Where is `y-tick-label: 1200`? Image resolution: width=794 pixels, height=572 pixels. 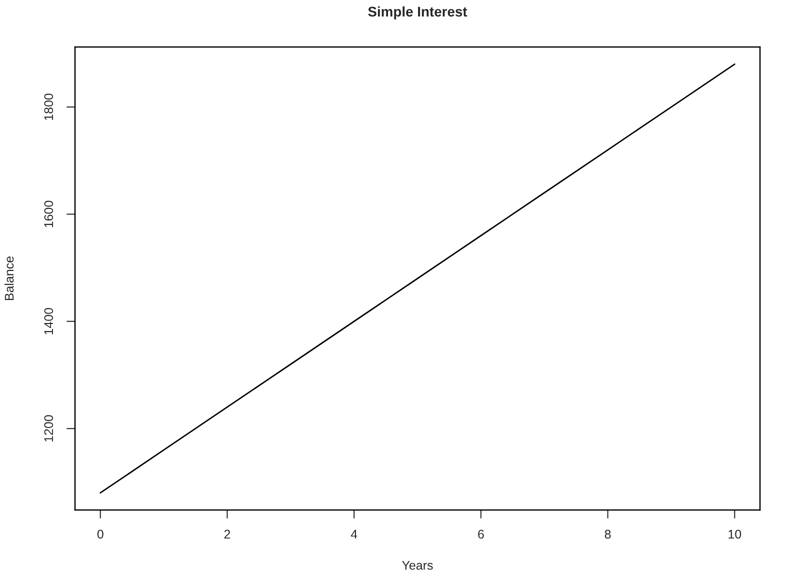
y-tick-label: 1200 is located at coordinates (49, 428).